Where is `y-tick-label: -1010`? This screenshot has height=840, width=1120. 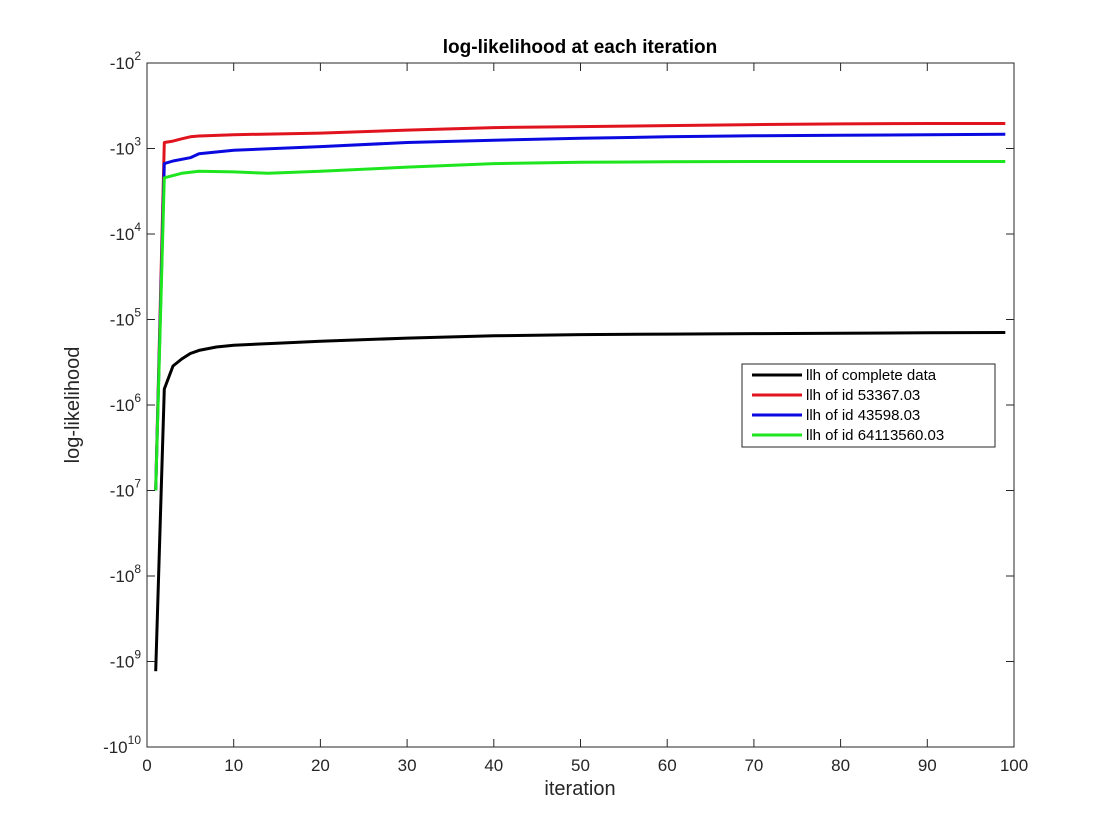
y-tick-label: -1010 is located at coordinates (122, 745).